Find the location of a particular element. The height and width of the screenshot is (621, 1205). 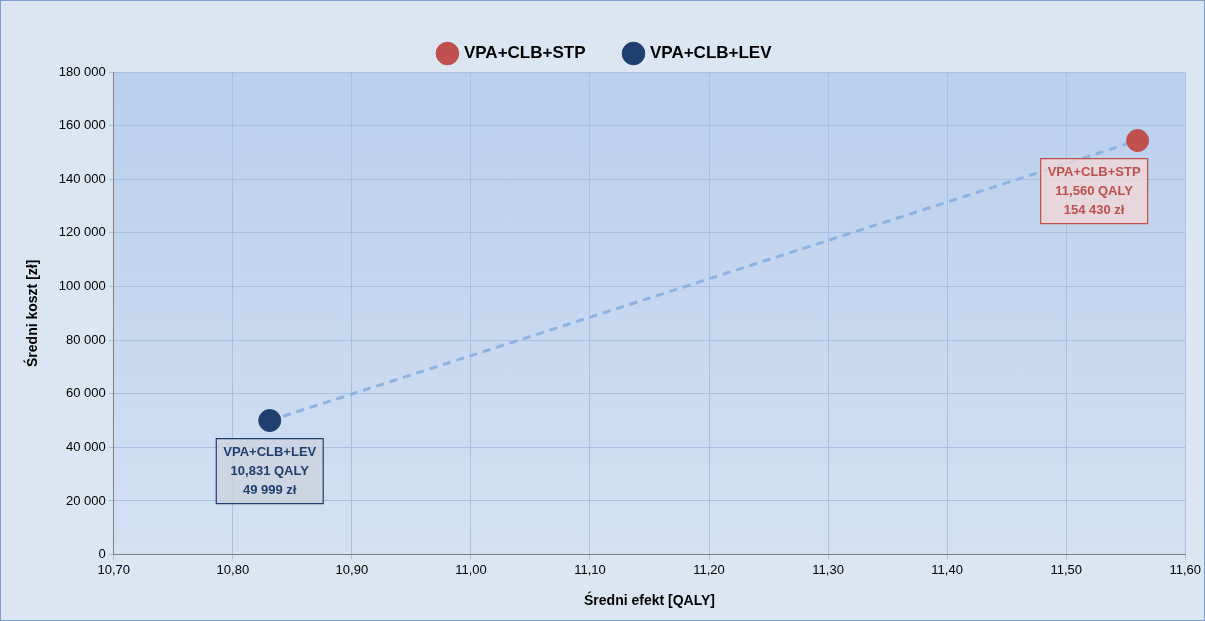

y-axis-title: Średni koszt [zł] is located at coordinates (32, 313).